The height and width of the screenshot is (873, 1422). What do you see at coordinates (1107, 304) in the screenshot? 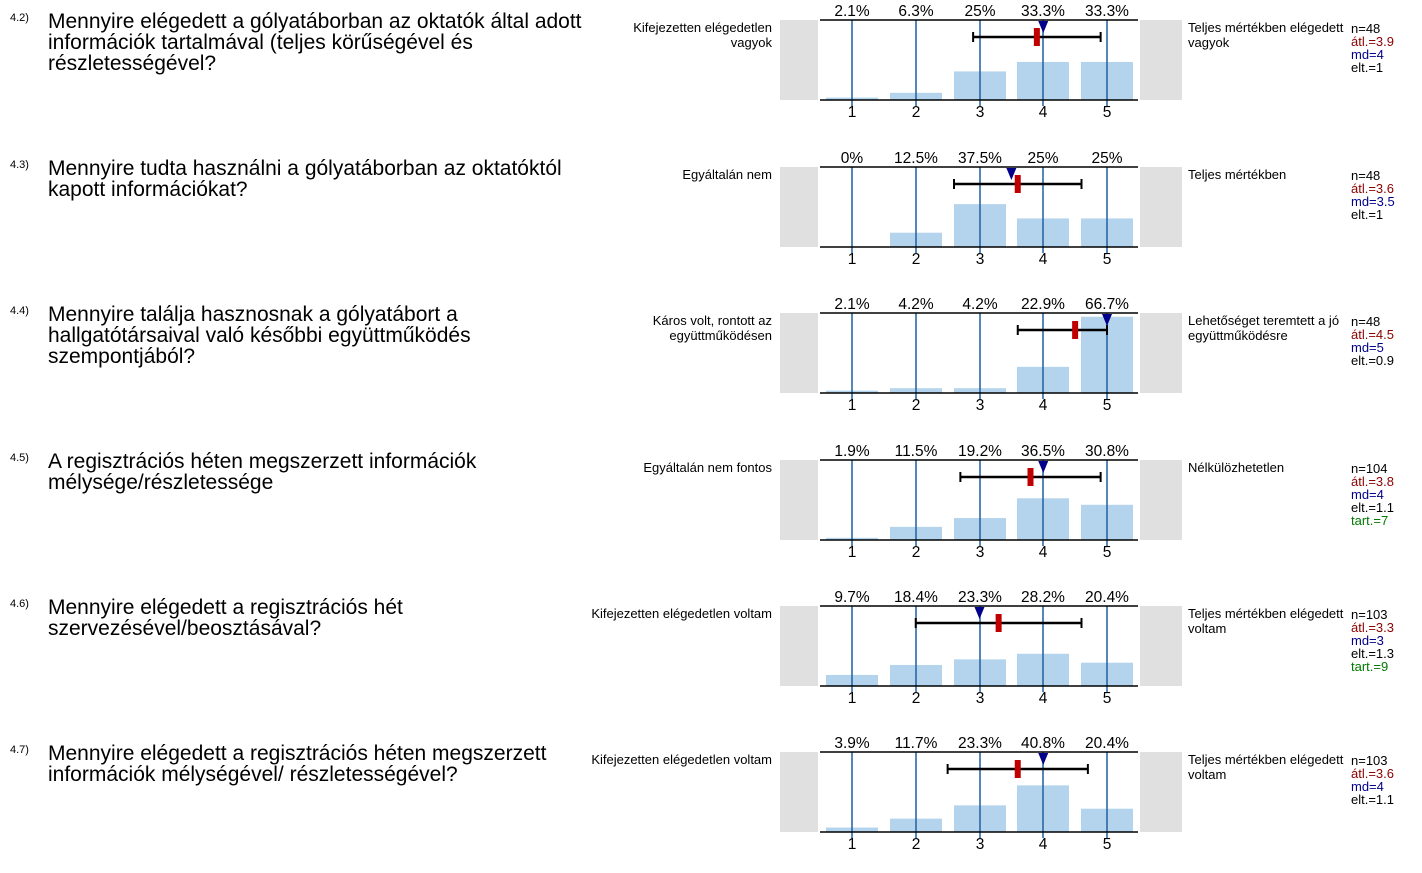
I see `percent-label: 66.7%` at bounding box center [1107, 304].